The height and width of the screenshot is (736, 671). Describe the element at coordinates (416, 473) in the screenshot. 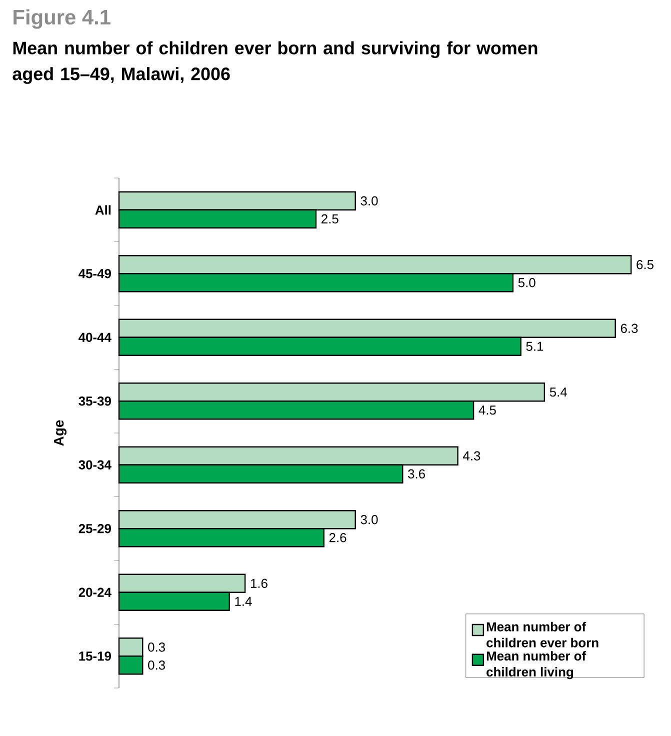

I see `data-label: 3.6` at that location.